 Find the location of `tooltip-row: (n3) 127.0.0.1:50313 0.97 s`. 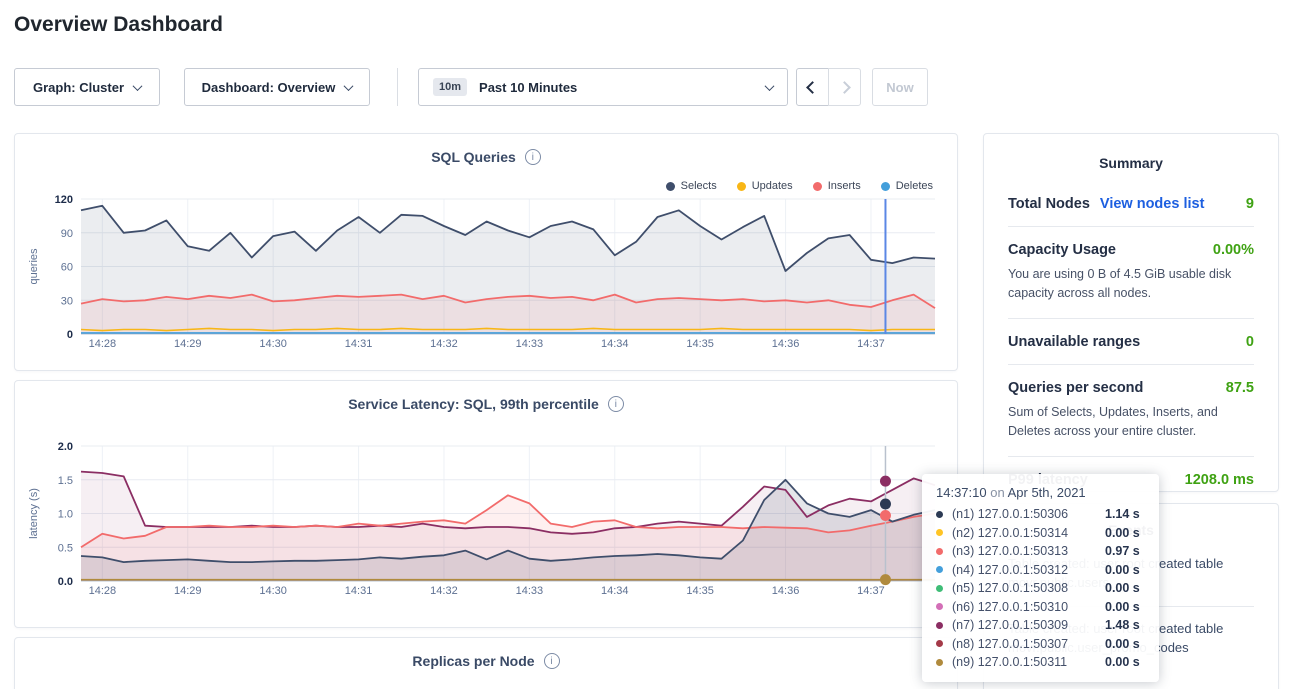

tooltip-row: (n3) 127.0.0.1:50313 0.97 s is located at coordinates (1040, 551).